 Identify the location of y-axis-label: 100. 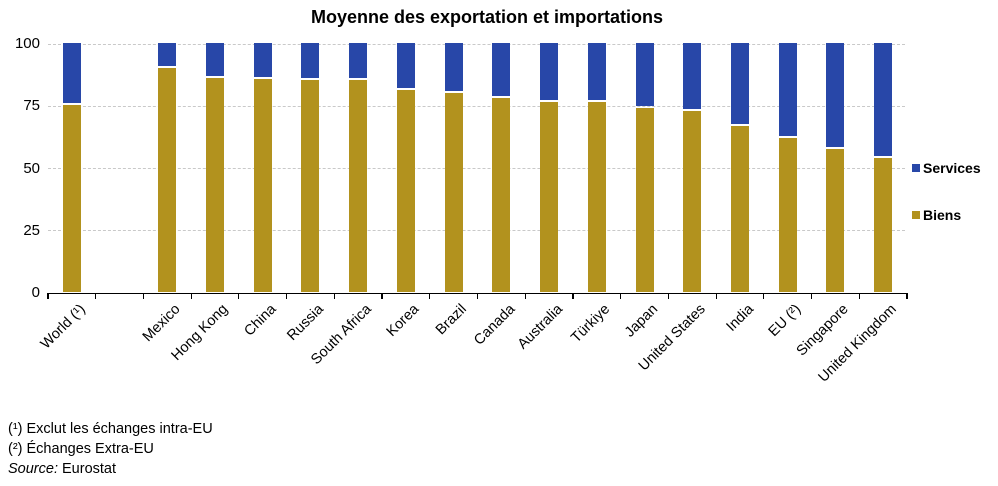
(27, 43).